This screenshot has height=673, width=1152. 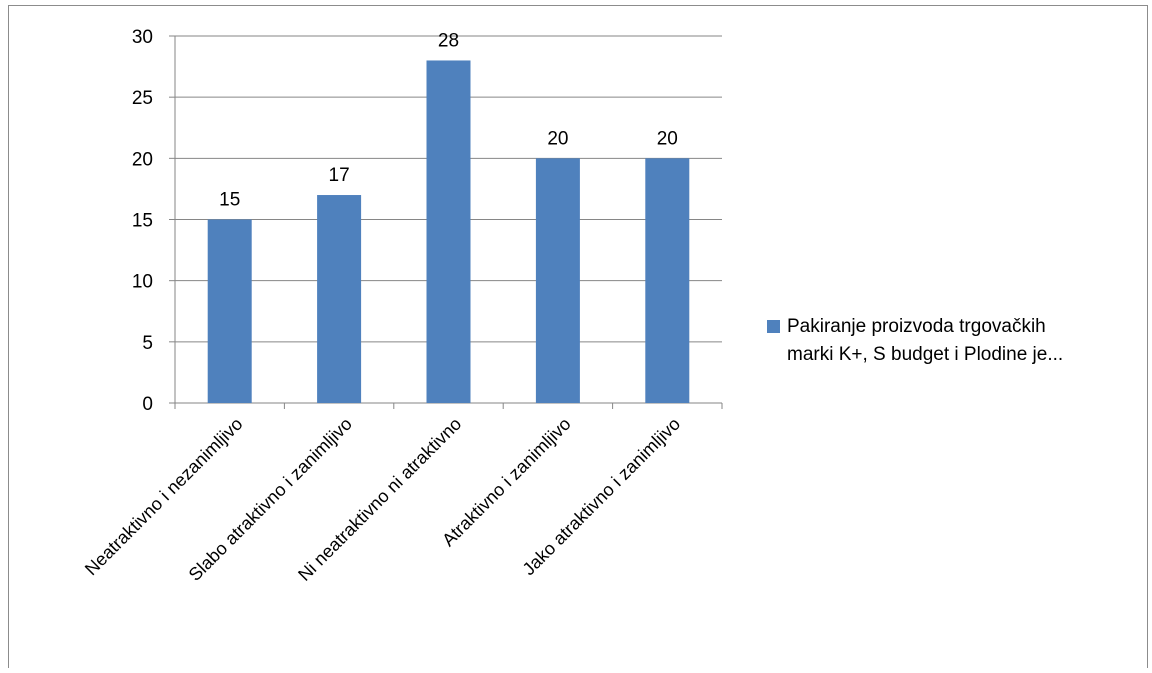 I want to click on y-tick-label: 15, so click(x=142, y=221).